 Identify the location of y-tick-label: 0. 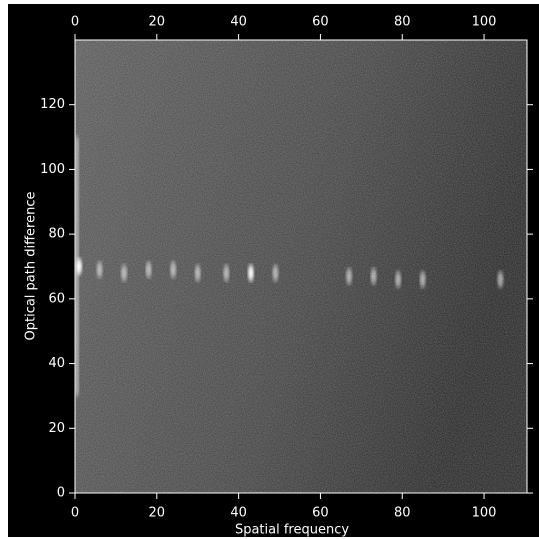
(61, 493).